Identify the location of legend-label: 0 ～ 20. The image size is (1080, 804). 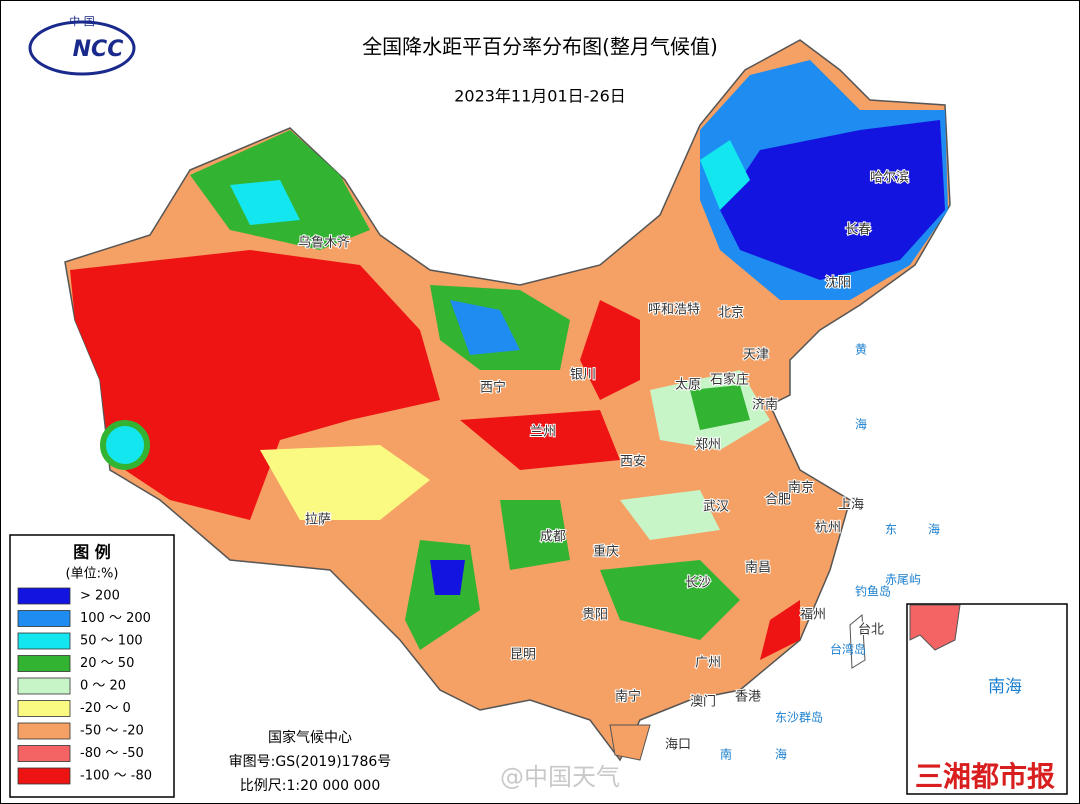
(103, 686).